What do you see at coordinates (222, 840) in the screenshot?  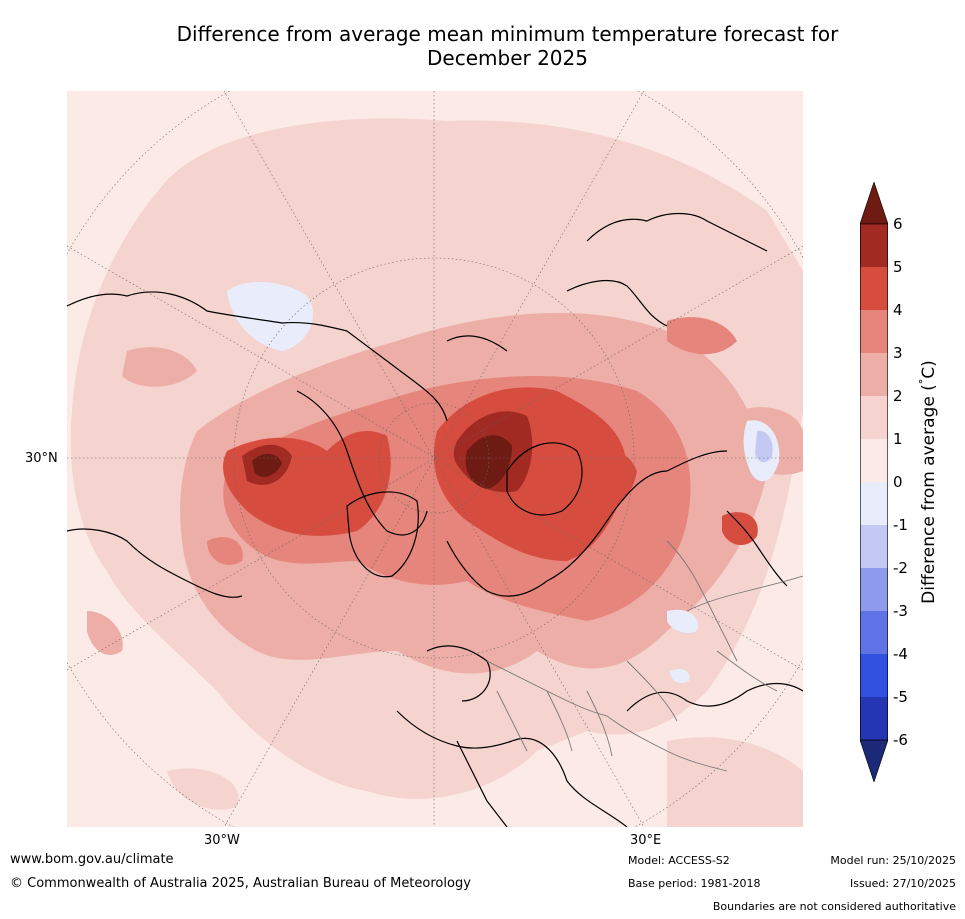 I see `lon-label-30w: 30°W` at bounding box center [222, 840].